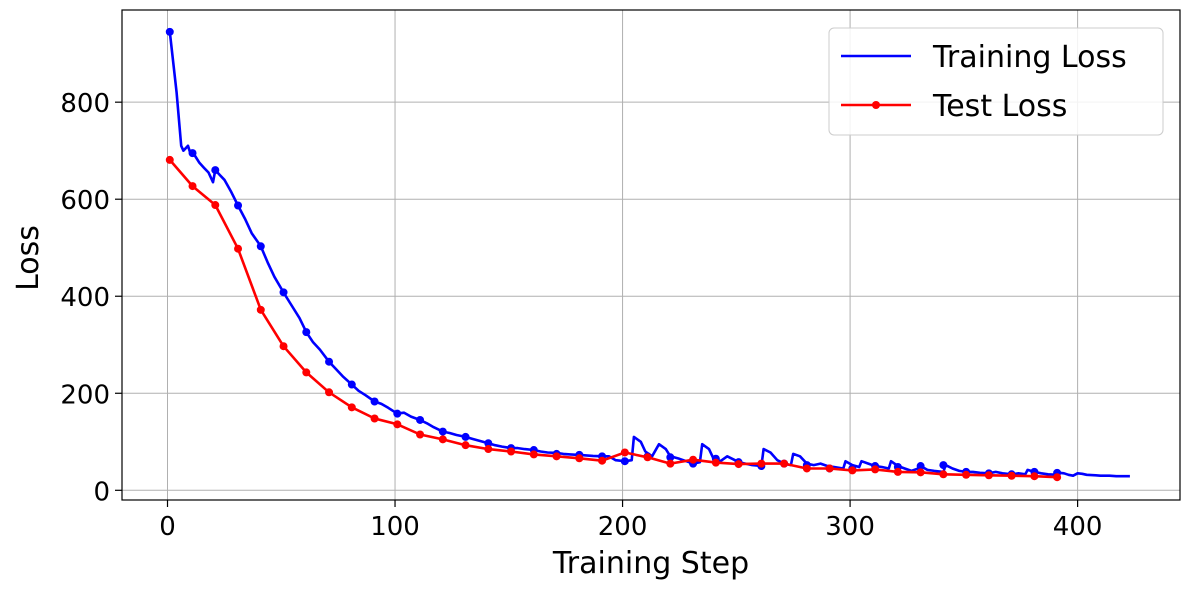 This screenshot has width=1189, height=590. Describe the element at coordinates (1029, 57) in the screenshot. I see `legend-label: Training Loss` at that location.